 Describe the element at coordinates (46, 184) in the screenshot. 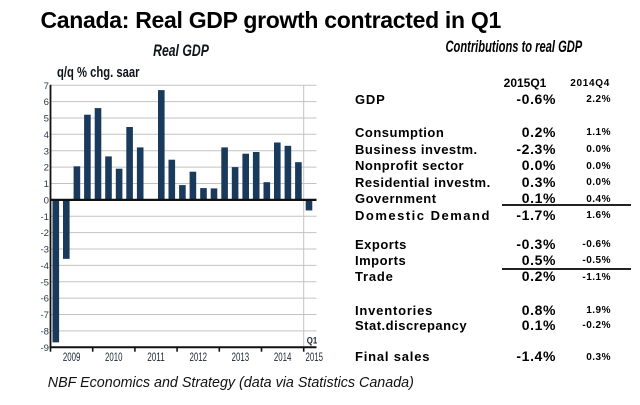

I see `svg-text: 1` at that location.